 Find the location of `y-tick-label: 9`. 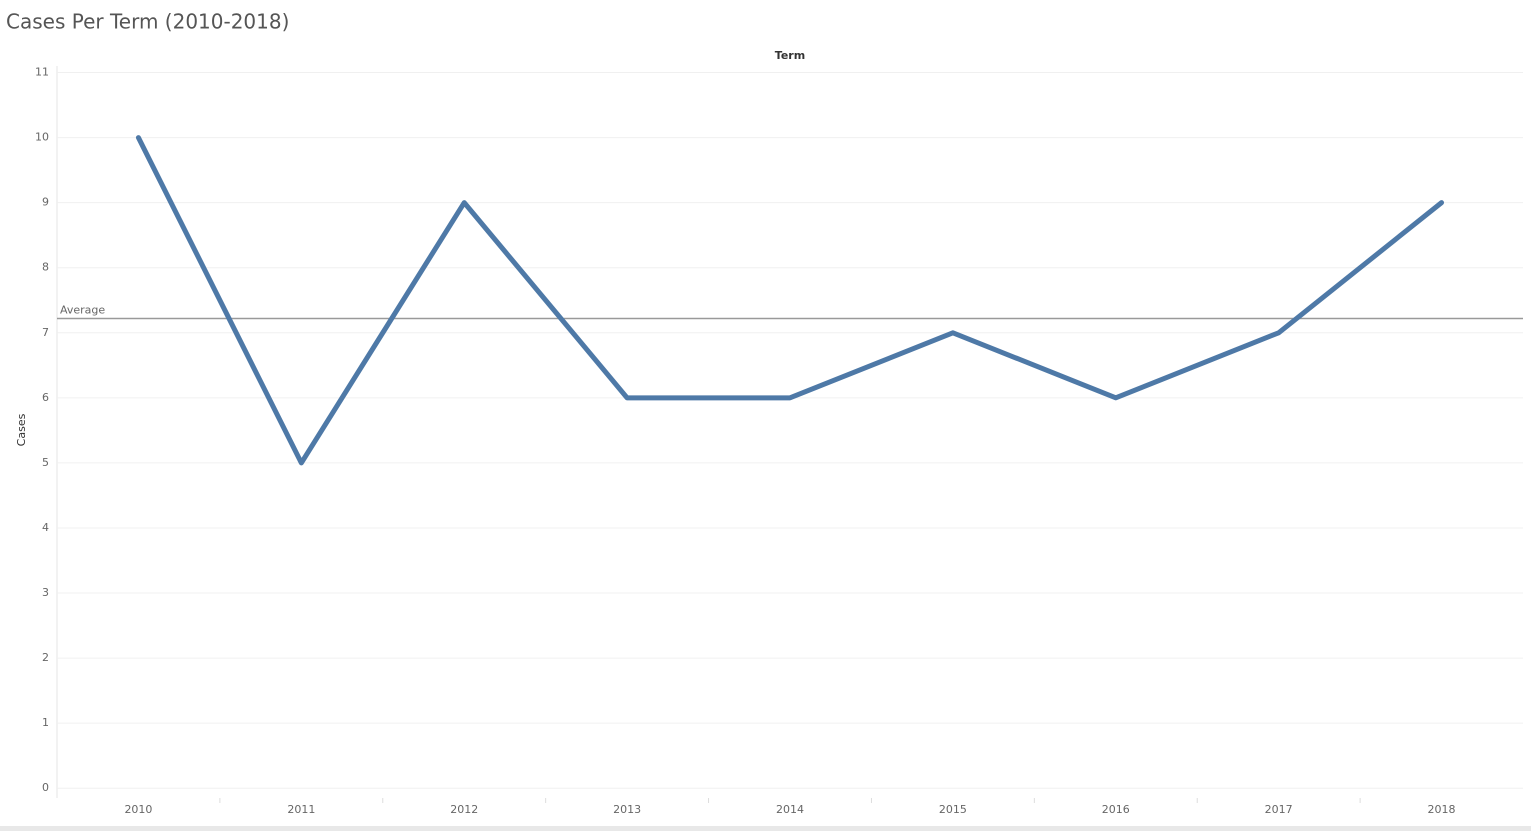

y-tick-label: 9 is located at coordinates (45, 202).